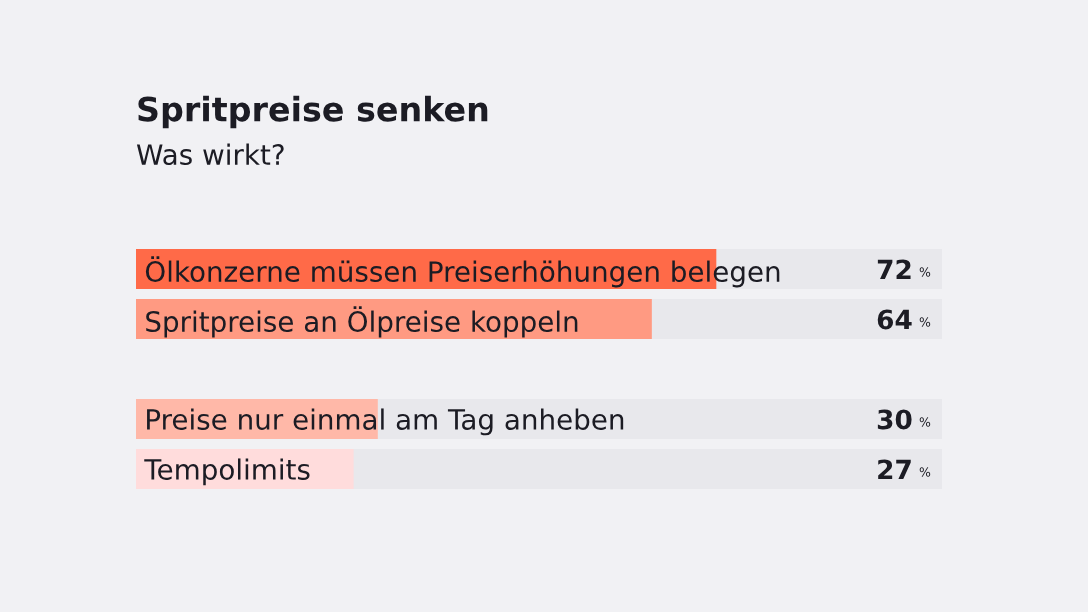 This screenshot has height=612, width=1088. What do you see at coordinates (904, 419) in the screenshot?
I see `data-label: 30 %` at bounding box center [904, 419].